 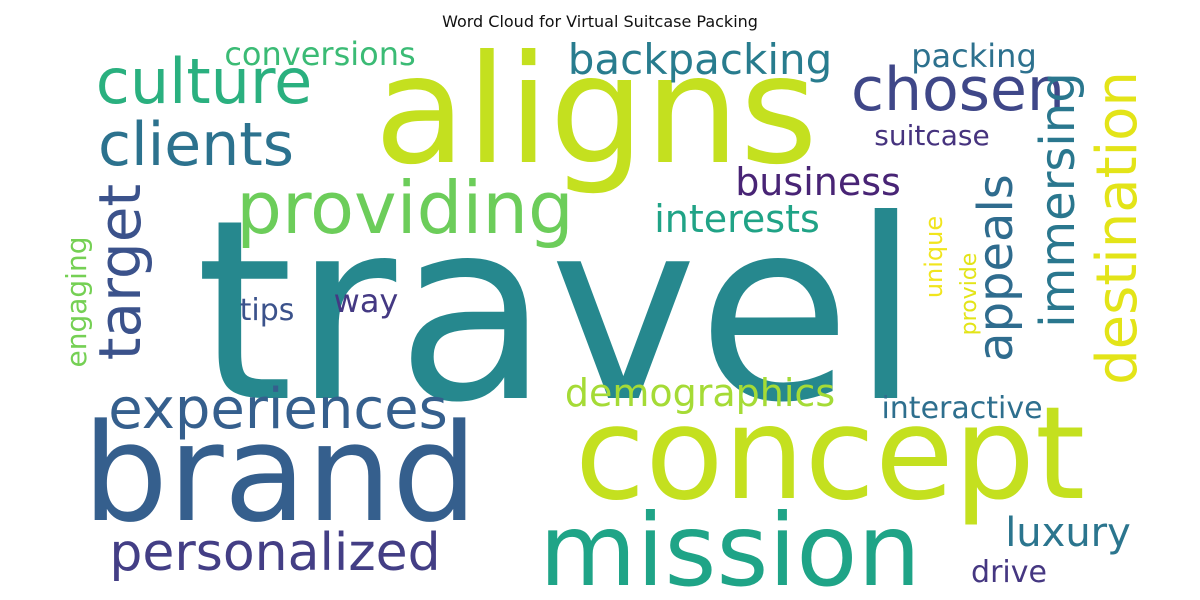 I want to click on word-demographics: demographics, so click(x=700, y=393).